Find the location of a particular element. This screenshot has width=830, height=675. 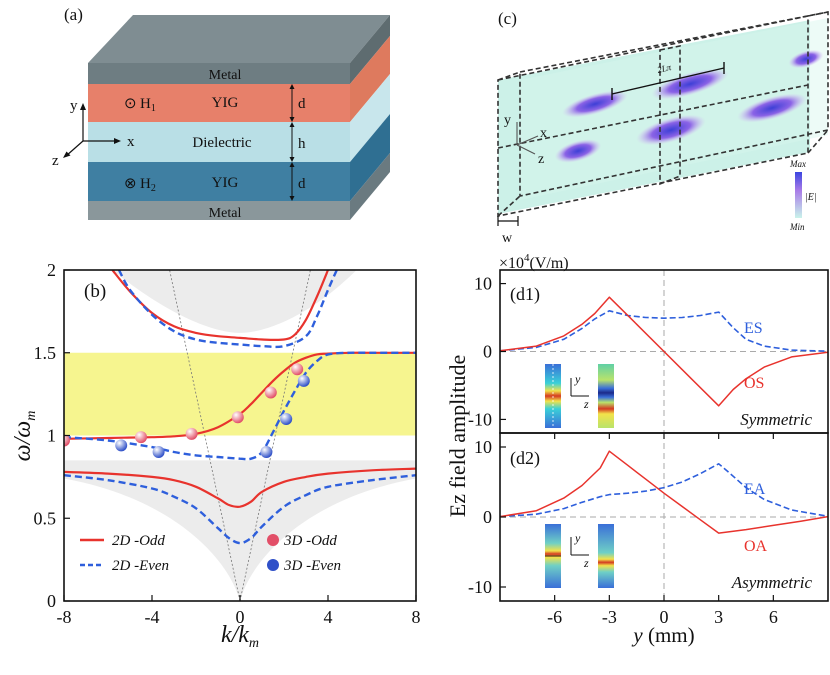

light-line-right is located at coordinates (275, 435).